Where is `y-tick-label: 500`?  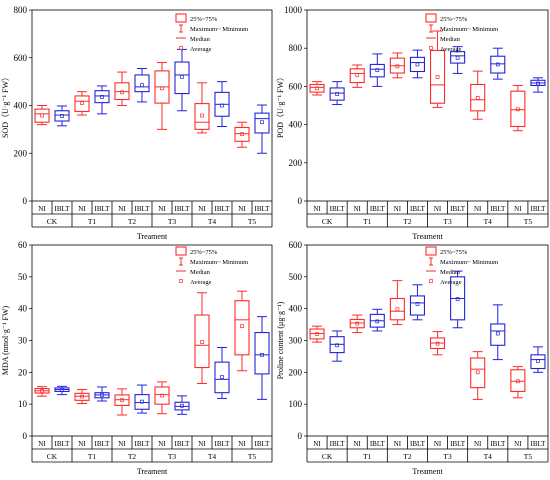
y-tick-label: 500 is located at coordinates (296, 277).